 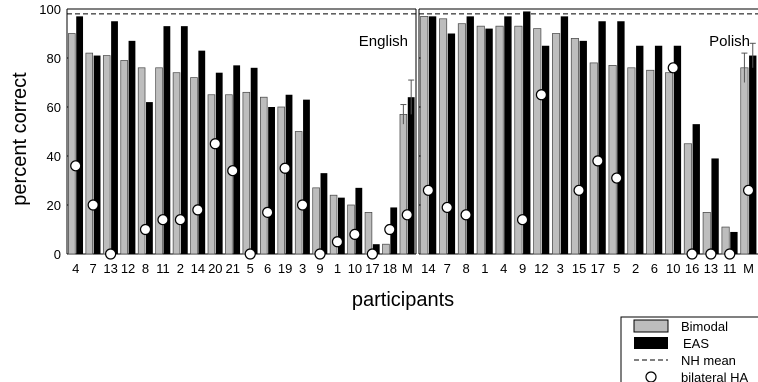 I want to click on x-tick-label: 5, so click(x=616, y=268).